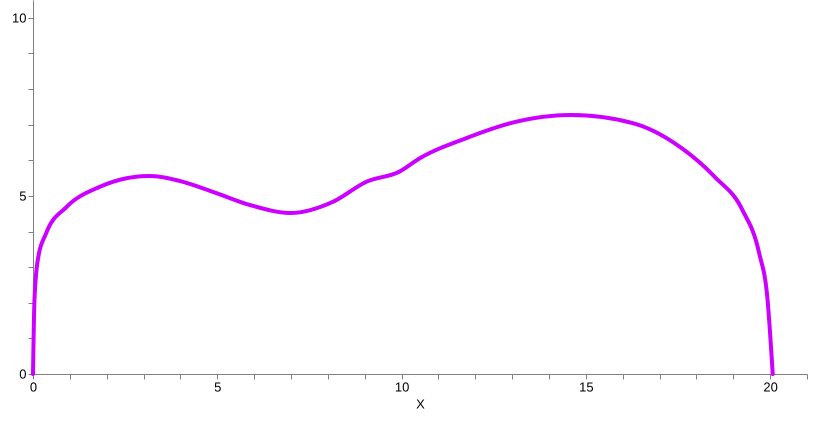 The height and width of the screenshot is (423, 827). I want to click on x-tick-label: 15, so click(586, 387).